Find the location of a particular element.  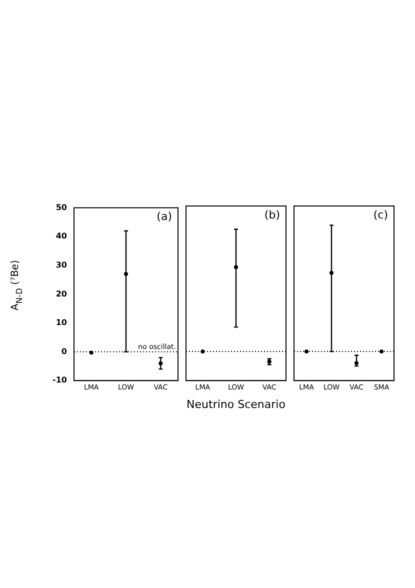

annotation: (c) is located at coordinates (380, 215).